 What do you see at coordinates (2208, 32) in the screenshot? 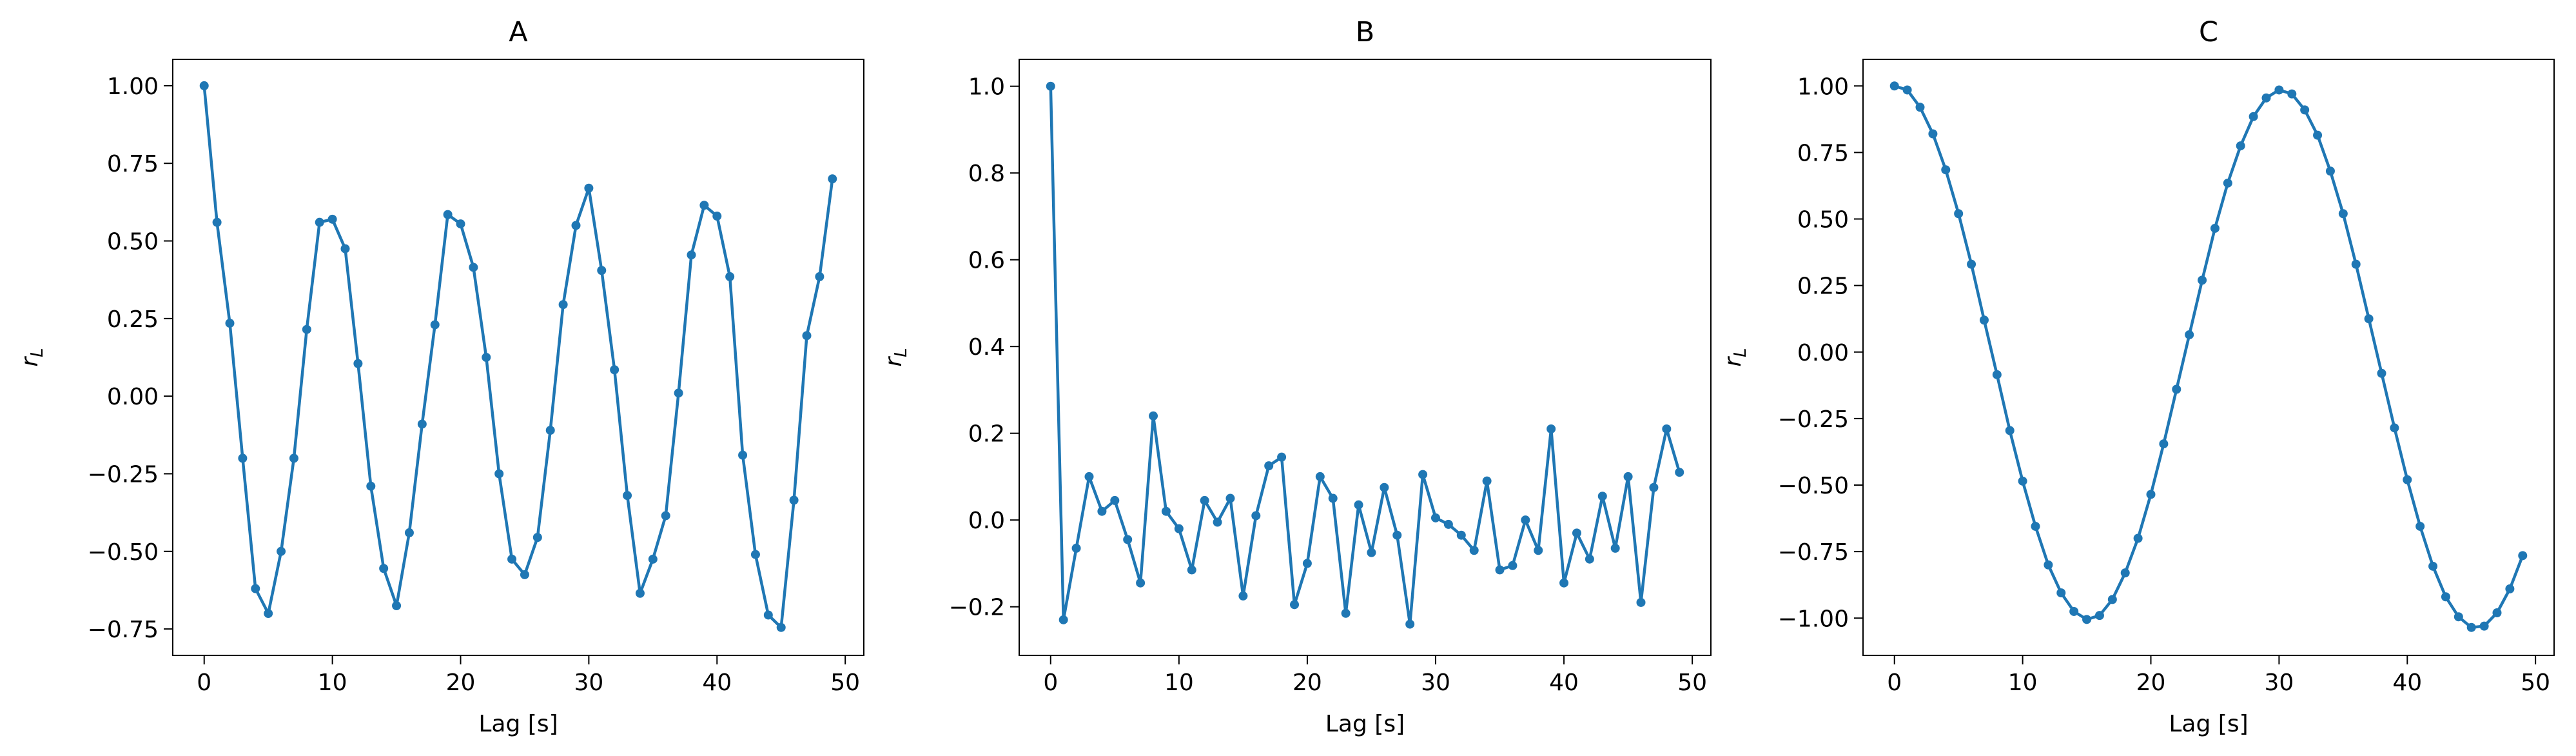
I see `chart-2-title: C` at bounding box center [2208, 32].